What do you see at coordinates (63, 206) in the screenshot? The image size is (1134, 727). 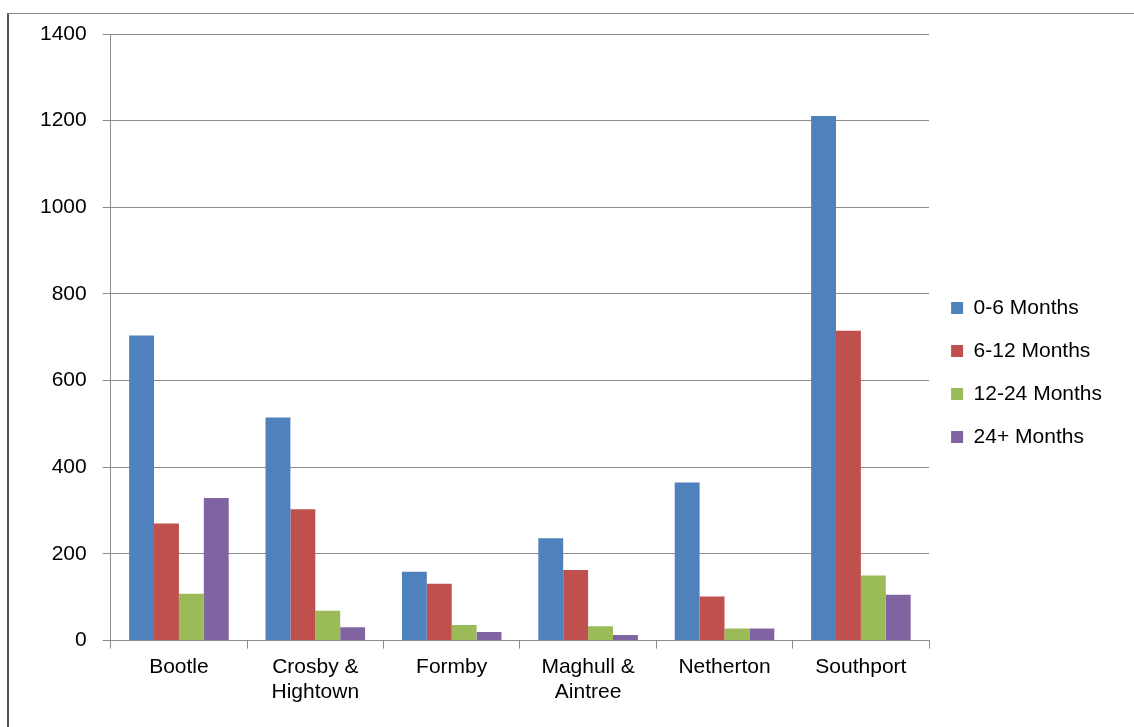 I see `y-tick-label: 1000` at bounding box center [63, 206].